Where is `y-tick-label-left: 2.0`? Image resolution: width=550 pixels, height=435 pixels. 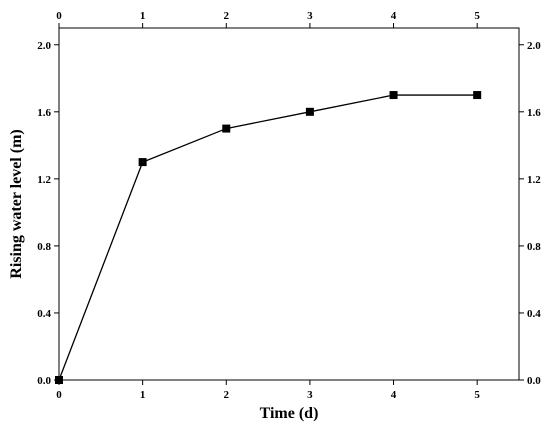 y-tick-label-left: 2.0 is located at coordinates (44, 46).